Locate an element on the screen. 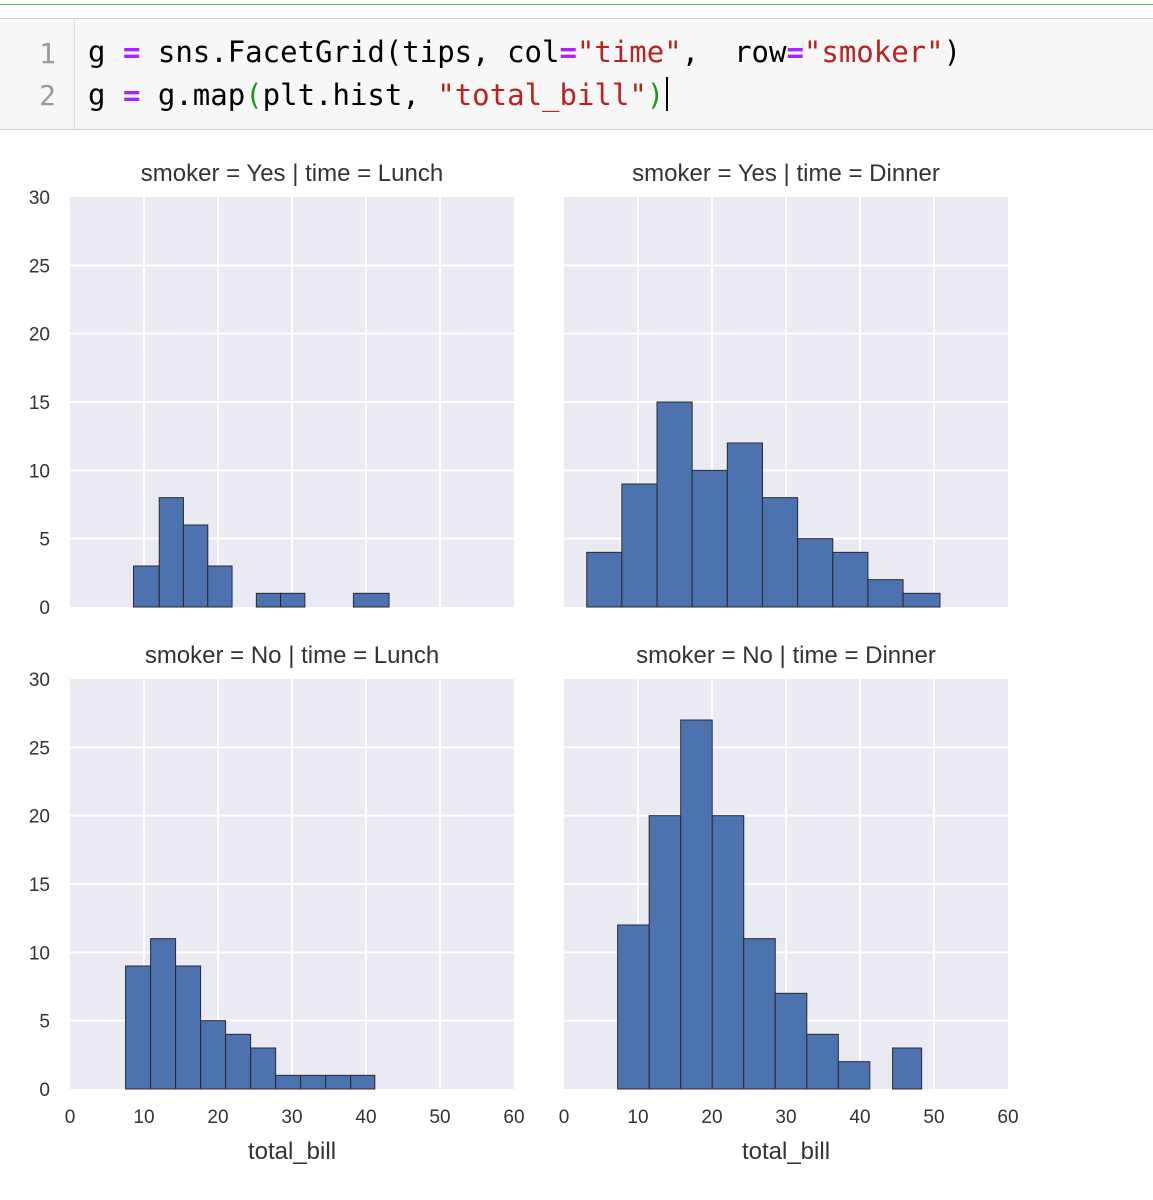  cell-top-border is located at coordinates (576, 4).